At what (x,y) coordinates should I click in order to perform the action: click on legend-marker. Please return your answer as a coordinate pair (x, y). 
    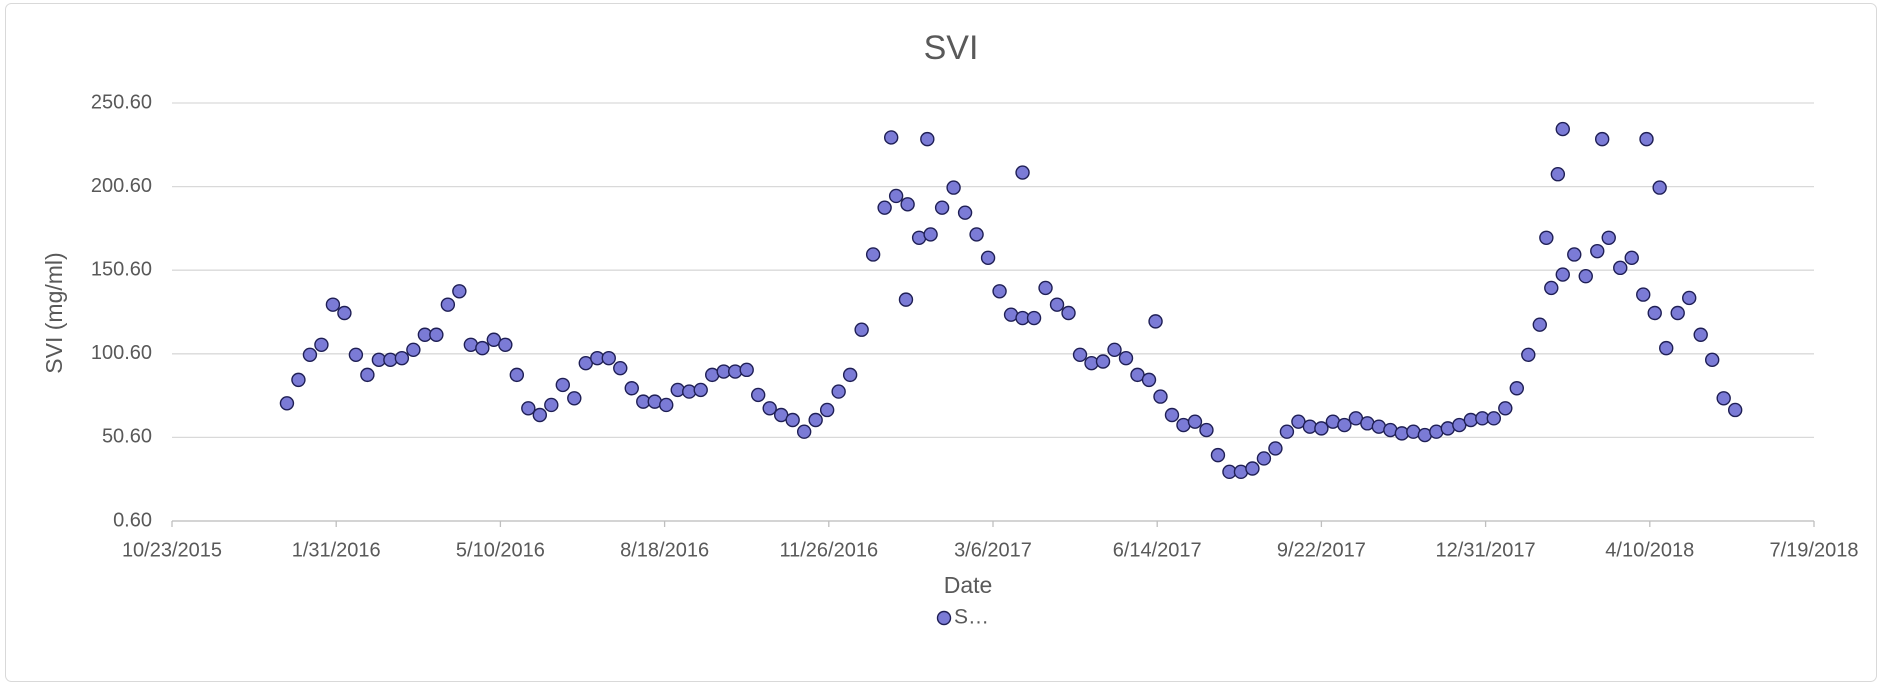
    Looking at the image, I should click on (944, 618).